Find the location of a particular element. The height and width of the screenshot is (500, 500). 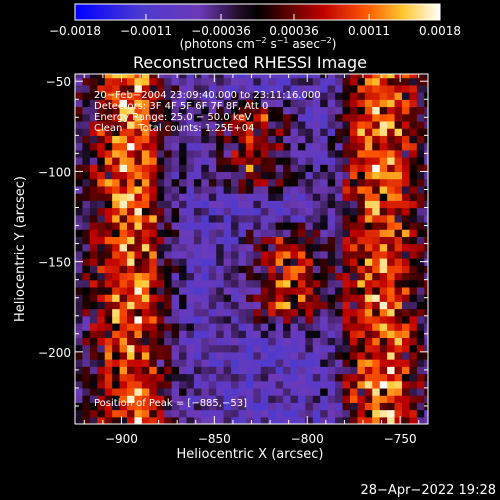

y-axis-label: Heliocentric Y (arcsec) is located at coordinates (20, 249).